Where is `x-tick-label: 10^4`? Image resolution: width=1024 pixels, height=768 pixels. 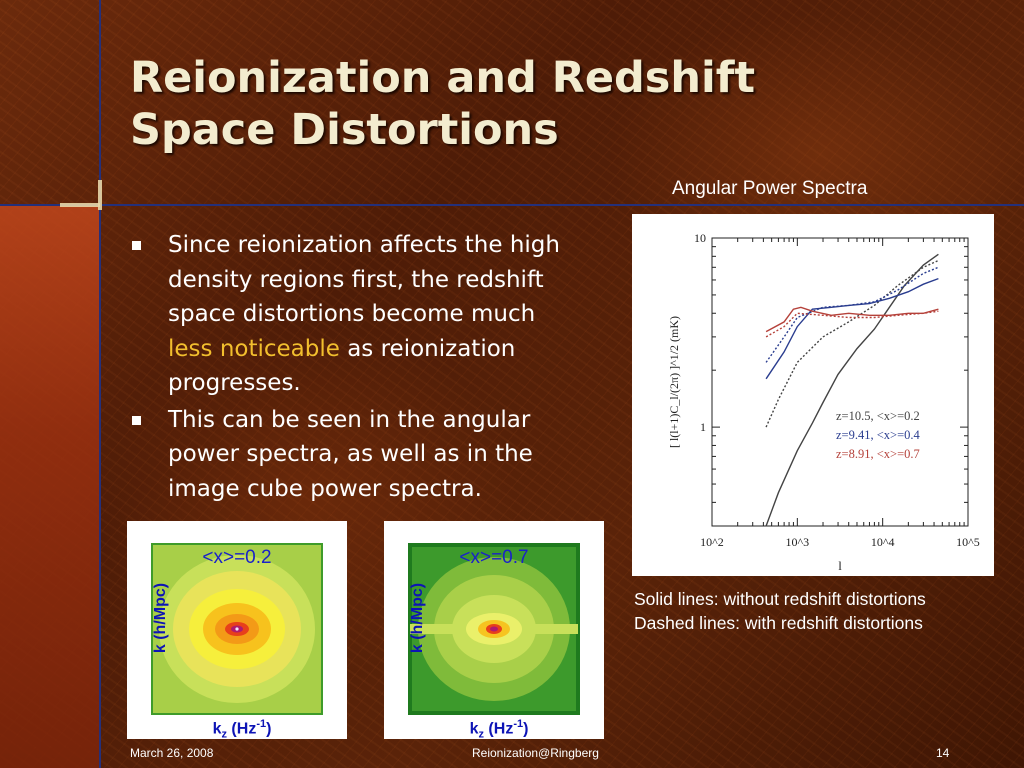
x-tick-label: 10^4 is located at coordinates (883, 542).